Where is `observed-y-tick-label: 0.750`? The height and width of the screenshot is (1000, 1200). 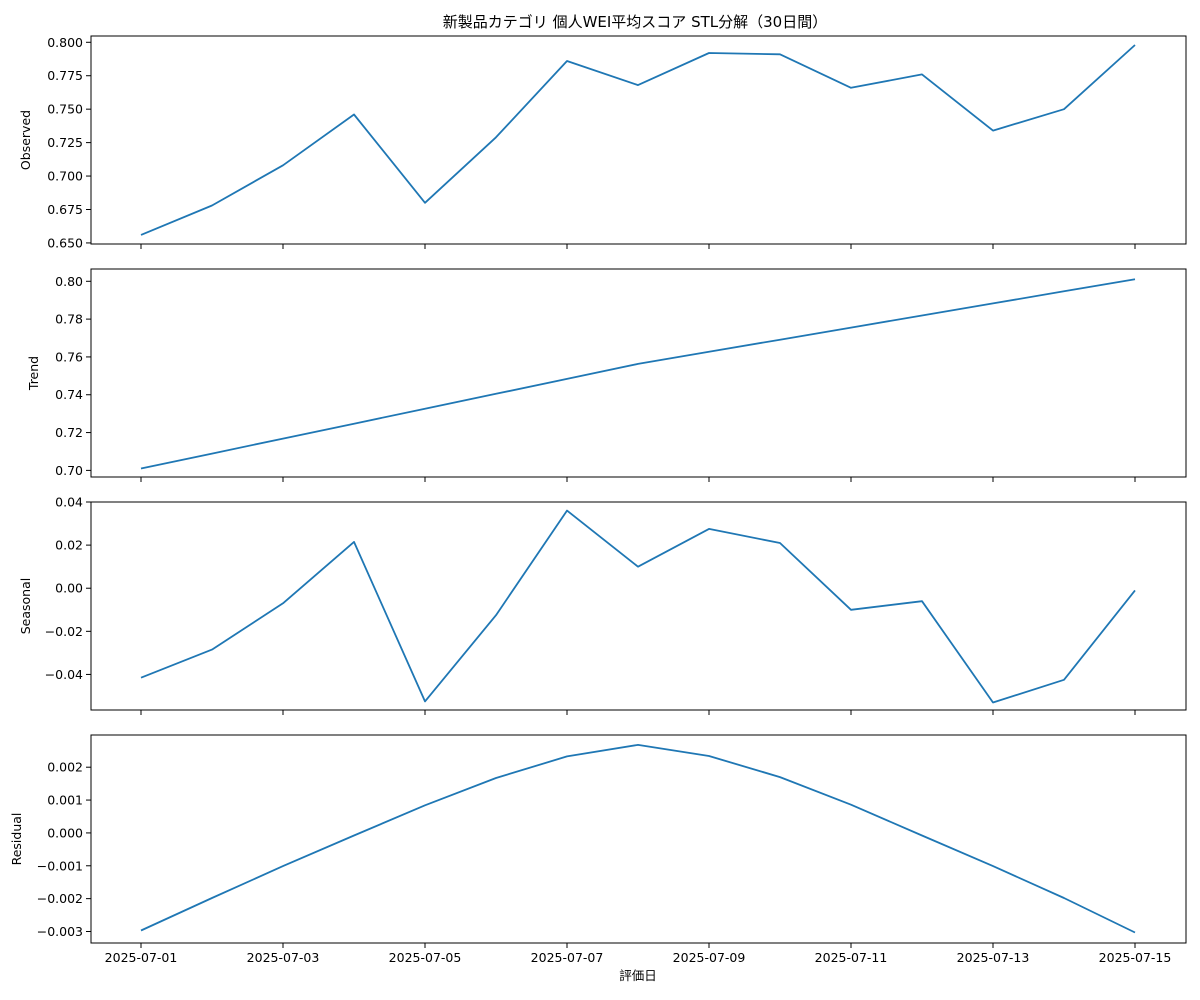 observed-y-tick-label: 0.750 is located at coordinates (65, 109).